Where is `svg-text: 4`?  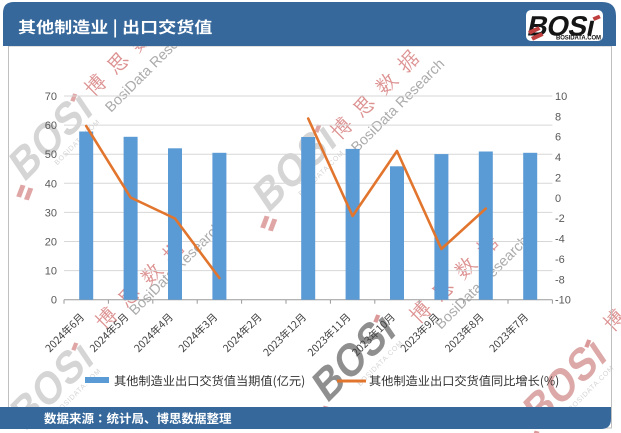
svg-text: 4 is located at coordinates (558, 158).